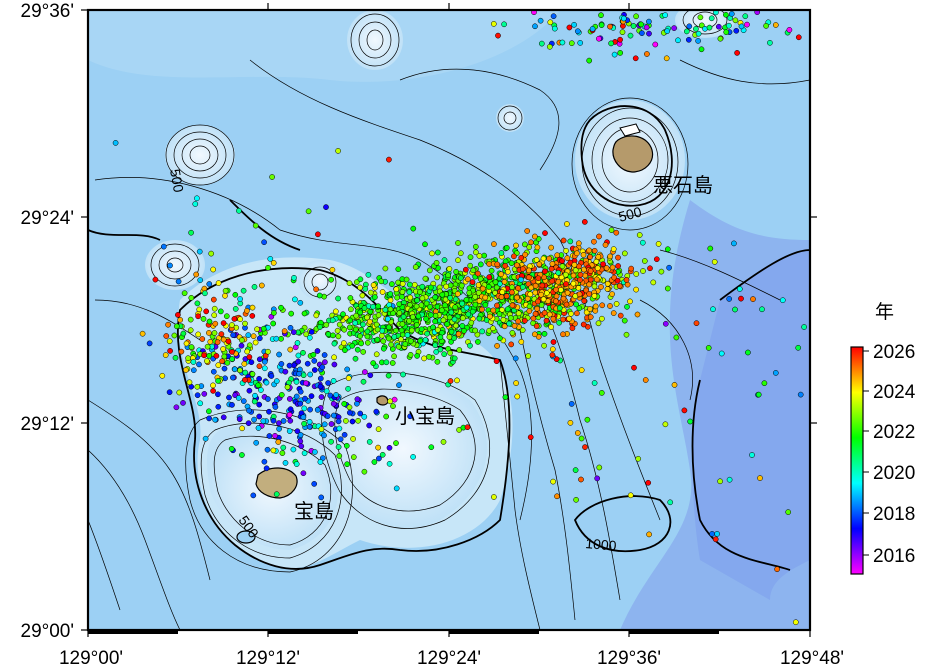 This screenshot has width=936, height=670. I want to click on lat-label: 29°00', so click(48, 631).